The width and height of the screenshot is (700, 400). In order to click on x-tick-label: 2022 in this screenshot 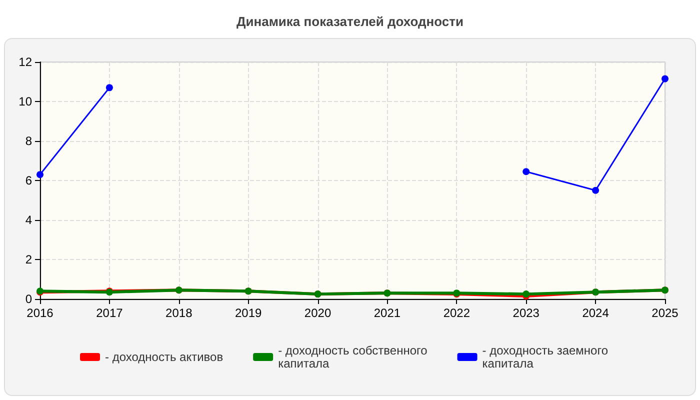, I will do `click(456, 313)`.